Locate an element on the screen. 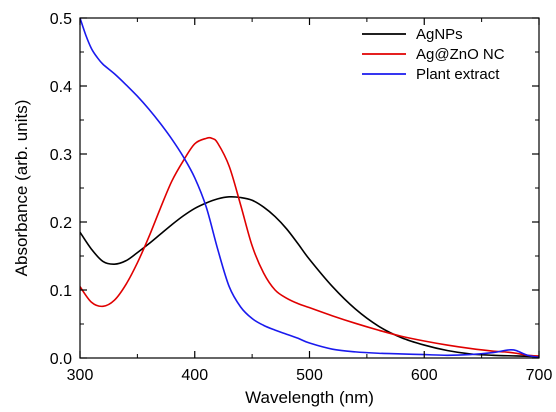  y-tick-label: 0.5 is located at coordinates (61, 19).